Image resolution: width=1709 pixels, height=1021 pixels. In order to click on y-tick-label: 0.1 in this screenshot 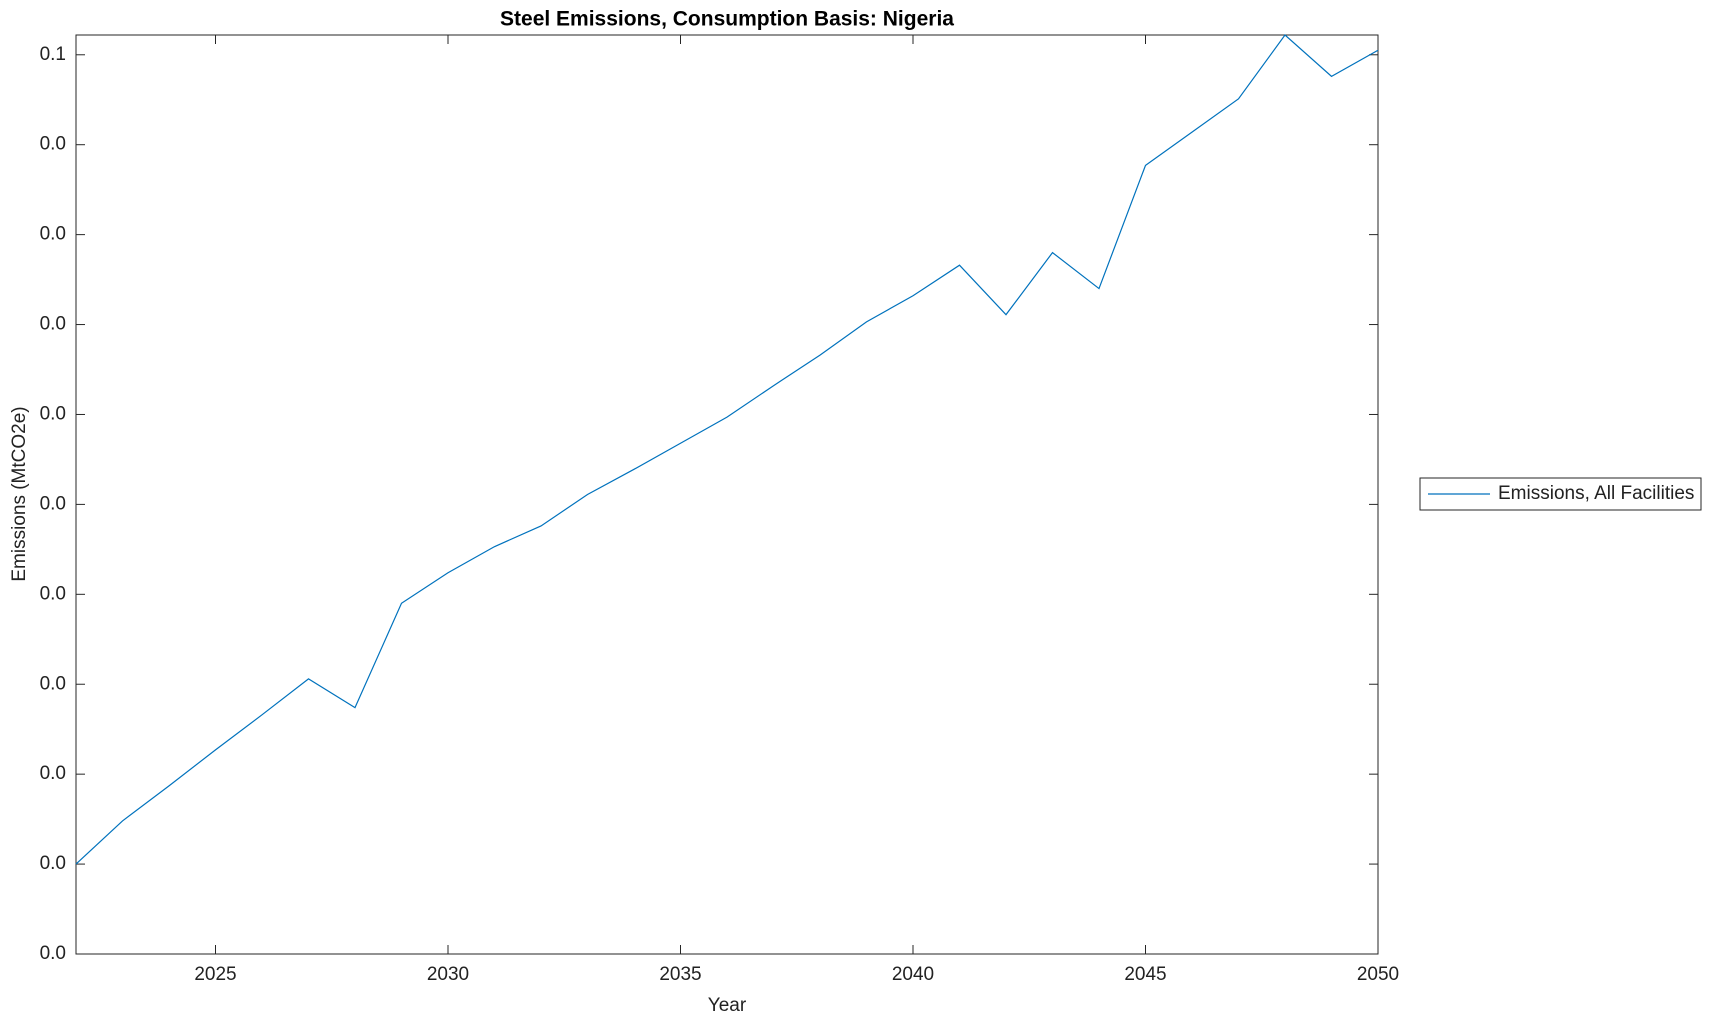, I will do `click(53, 54)`.